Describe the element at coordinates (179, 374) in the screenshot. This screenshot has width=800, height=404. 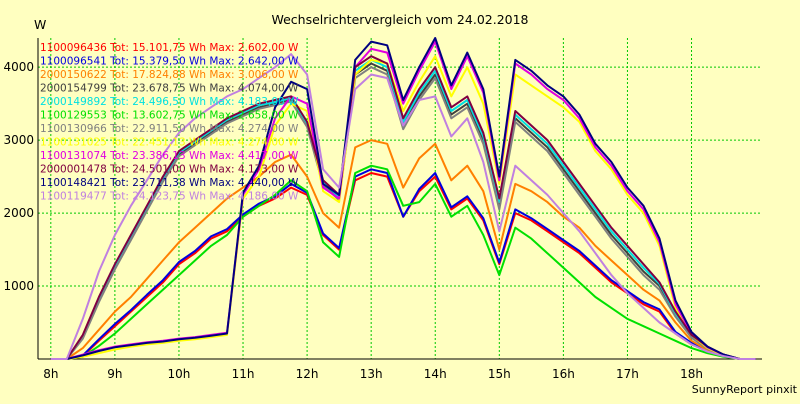
I see `x-tick-label: 10h` at that location.